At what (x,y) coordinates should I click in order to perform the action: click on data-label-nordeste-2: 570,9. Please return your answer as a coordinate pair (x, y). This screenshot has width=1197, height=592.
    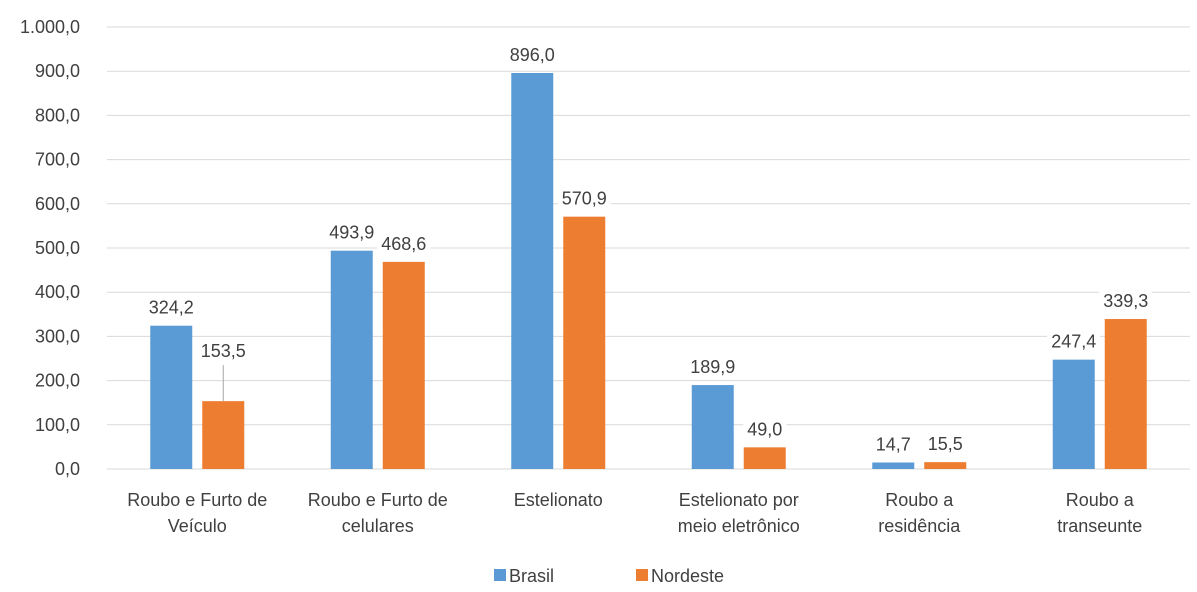
    Looking at the image, I should click on (584, 199).